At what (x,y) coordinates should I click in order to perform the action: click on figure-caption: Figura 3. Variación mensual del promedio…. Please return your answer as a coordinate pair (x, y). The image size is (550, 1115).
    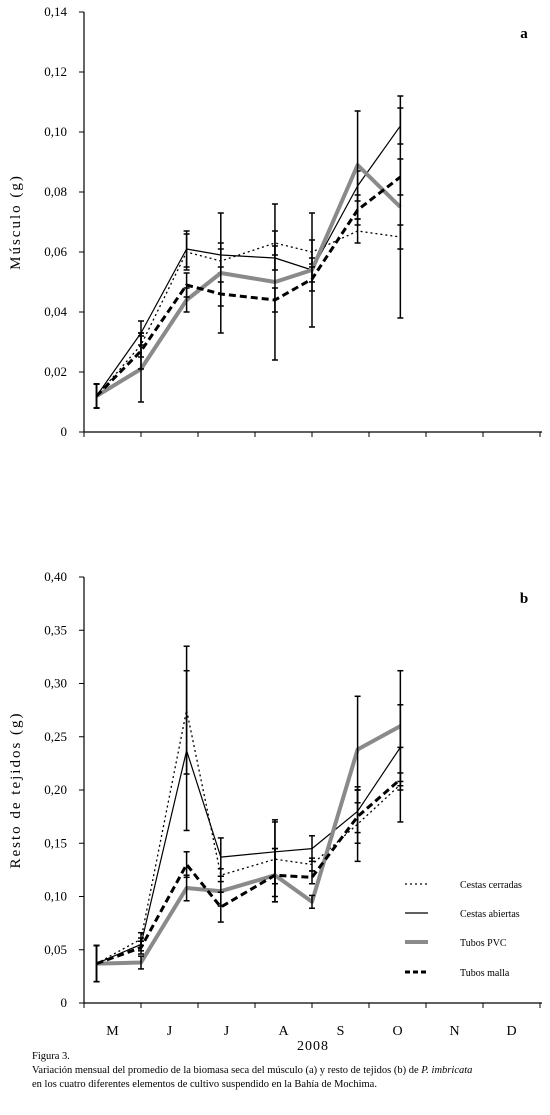
    Looking at the image, I should click on (289, 1071).